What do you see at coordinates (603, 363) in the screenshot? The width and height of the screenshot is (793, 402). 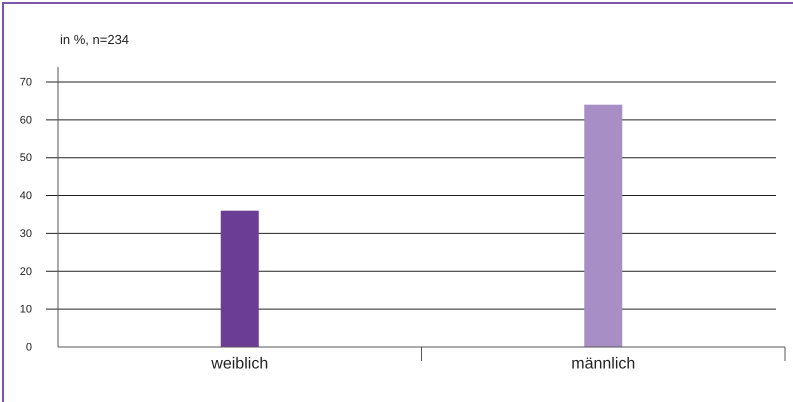 I see `x-tick-label: männlich` at bounding box center [603, 363].